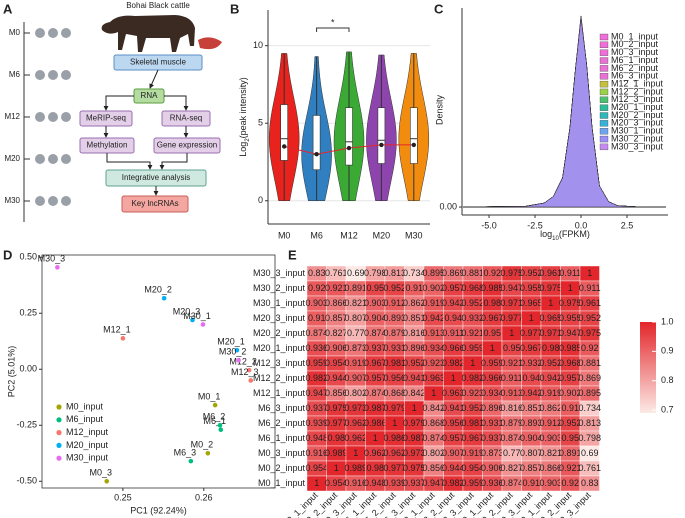 The height and width of the screenshot is (518, 685). Describe the element at coordinates (336, 408) in the screenshot. I see `cell-label: 0.975` at that location.